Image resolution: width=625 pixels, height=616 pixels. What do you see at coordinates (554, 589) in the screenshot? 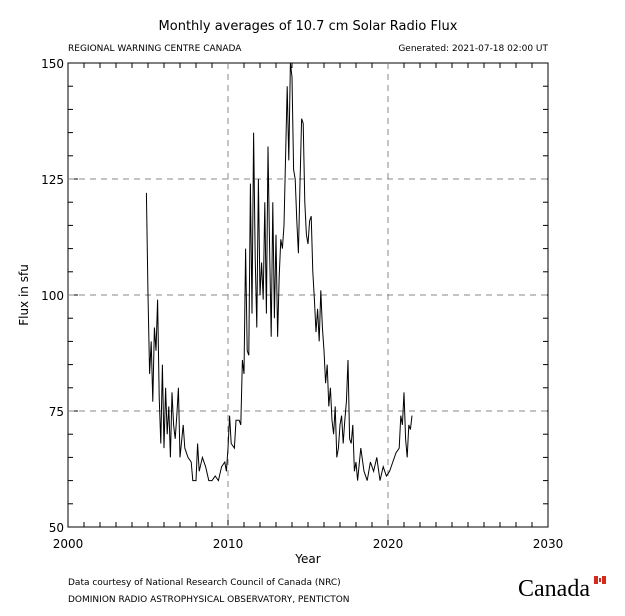
I see `logo-text: Canada` at bounding box center [554, 589].